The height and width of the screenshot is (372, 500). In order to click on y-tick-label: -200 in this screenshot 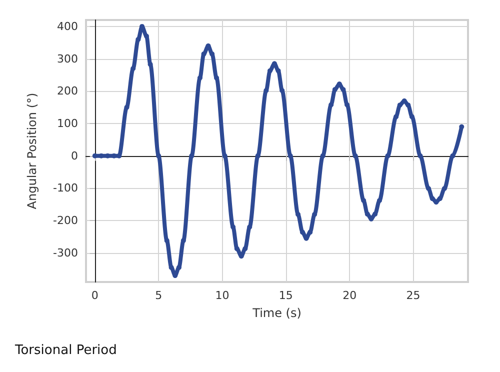, I will do `click(65, 221)`.